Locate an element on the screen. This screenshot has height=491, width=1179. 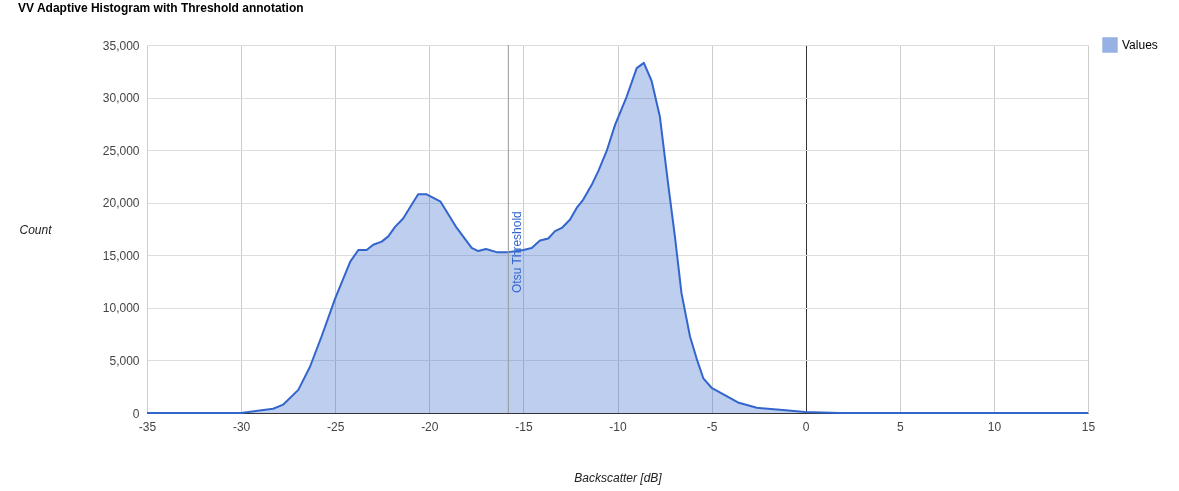
ref-line-label: Otsu Threshold is located at coordinates (517, 252).